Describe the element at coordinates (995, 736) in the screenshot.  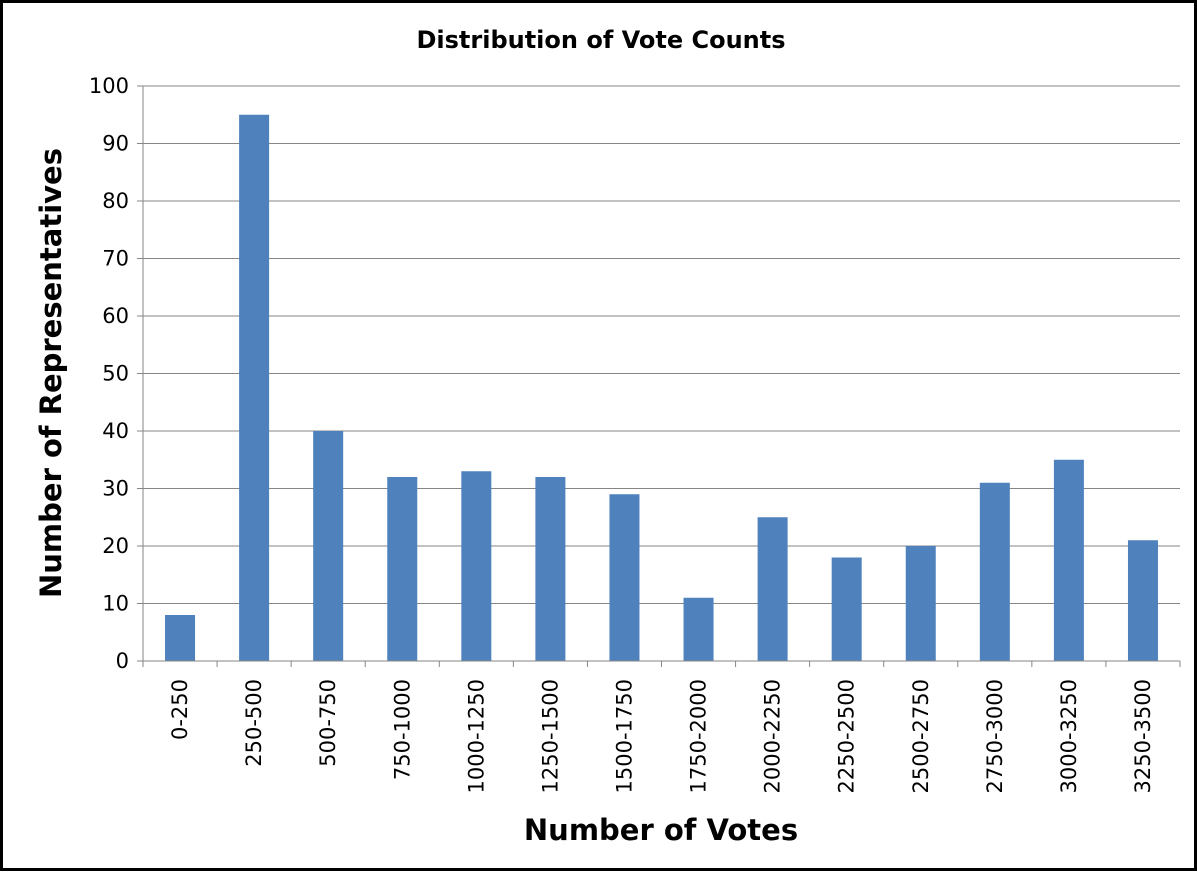
I see `x-tick-label: 2750-3000` at that location.